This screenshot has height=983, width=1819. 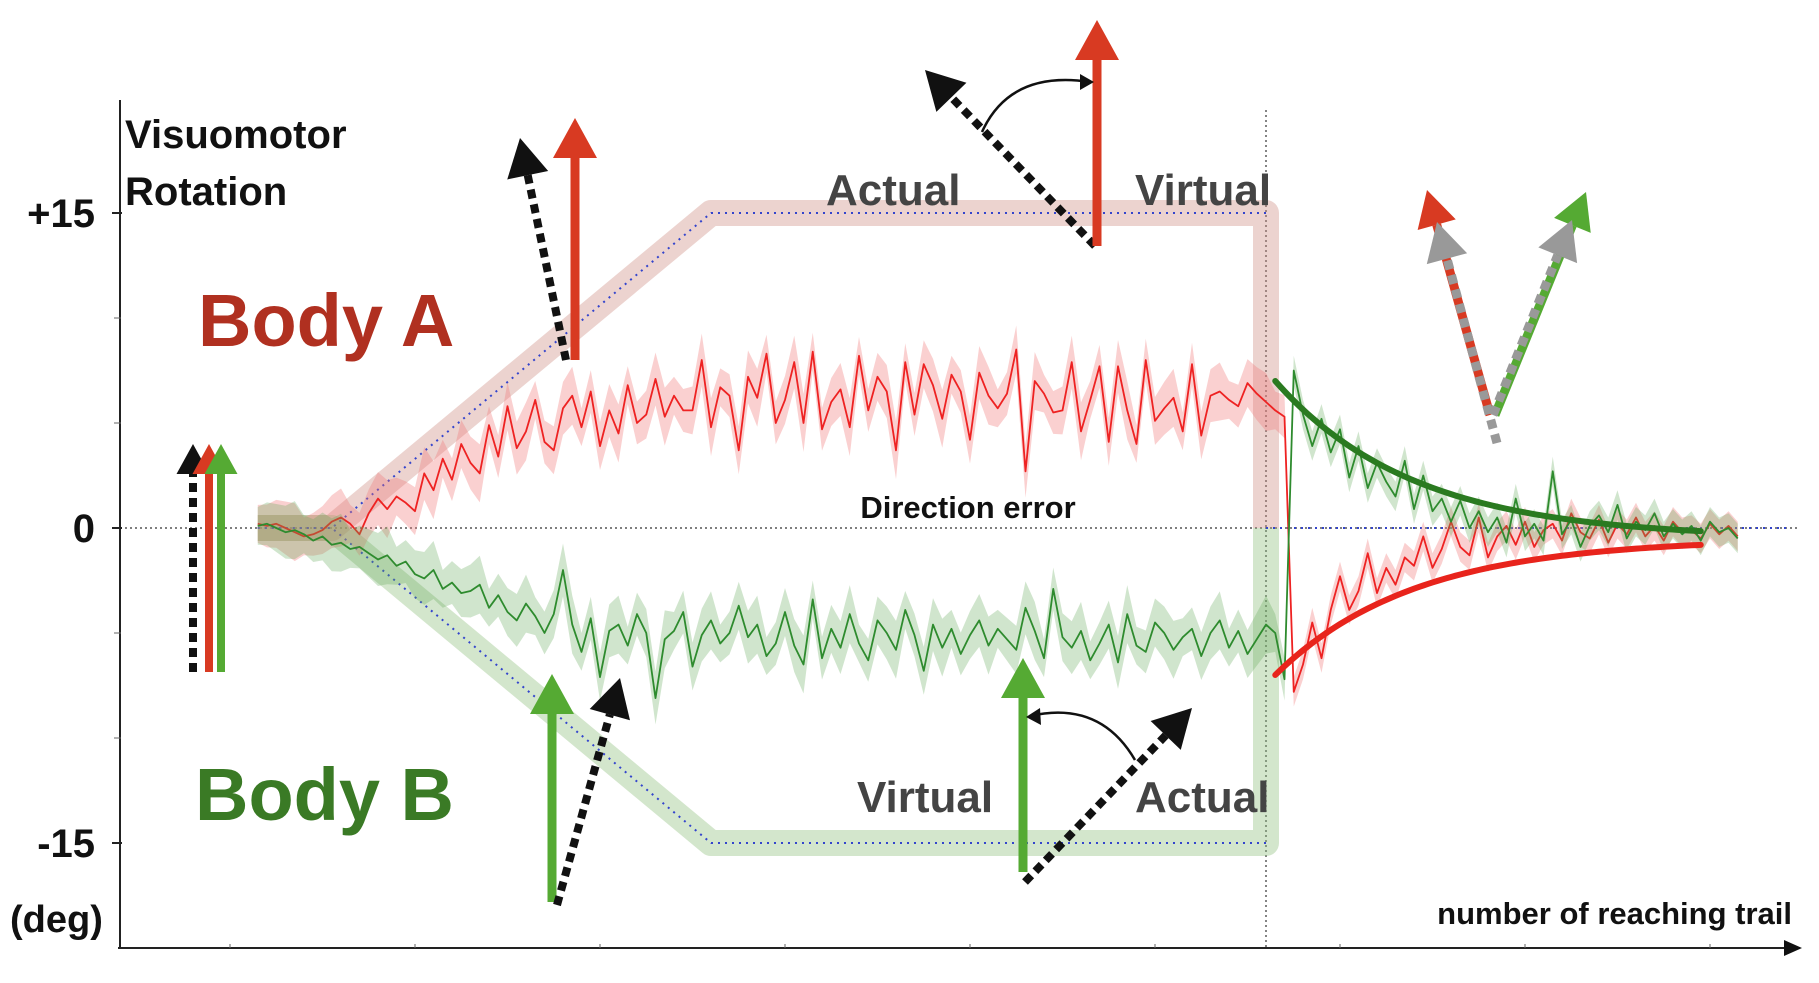 I want to click on body-b-plateau-virtual-arrow, so click(x=1023, y=765).